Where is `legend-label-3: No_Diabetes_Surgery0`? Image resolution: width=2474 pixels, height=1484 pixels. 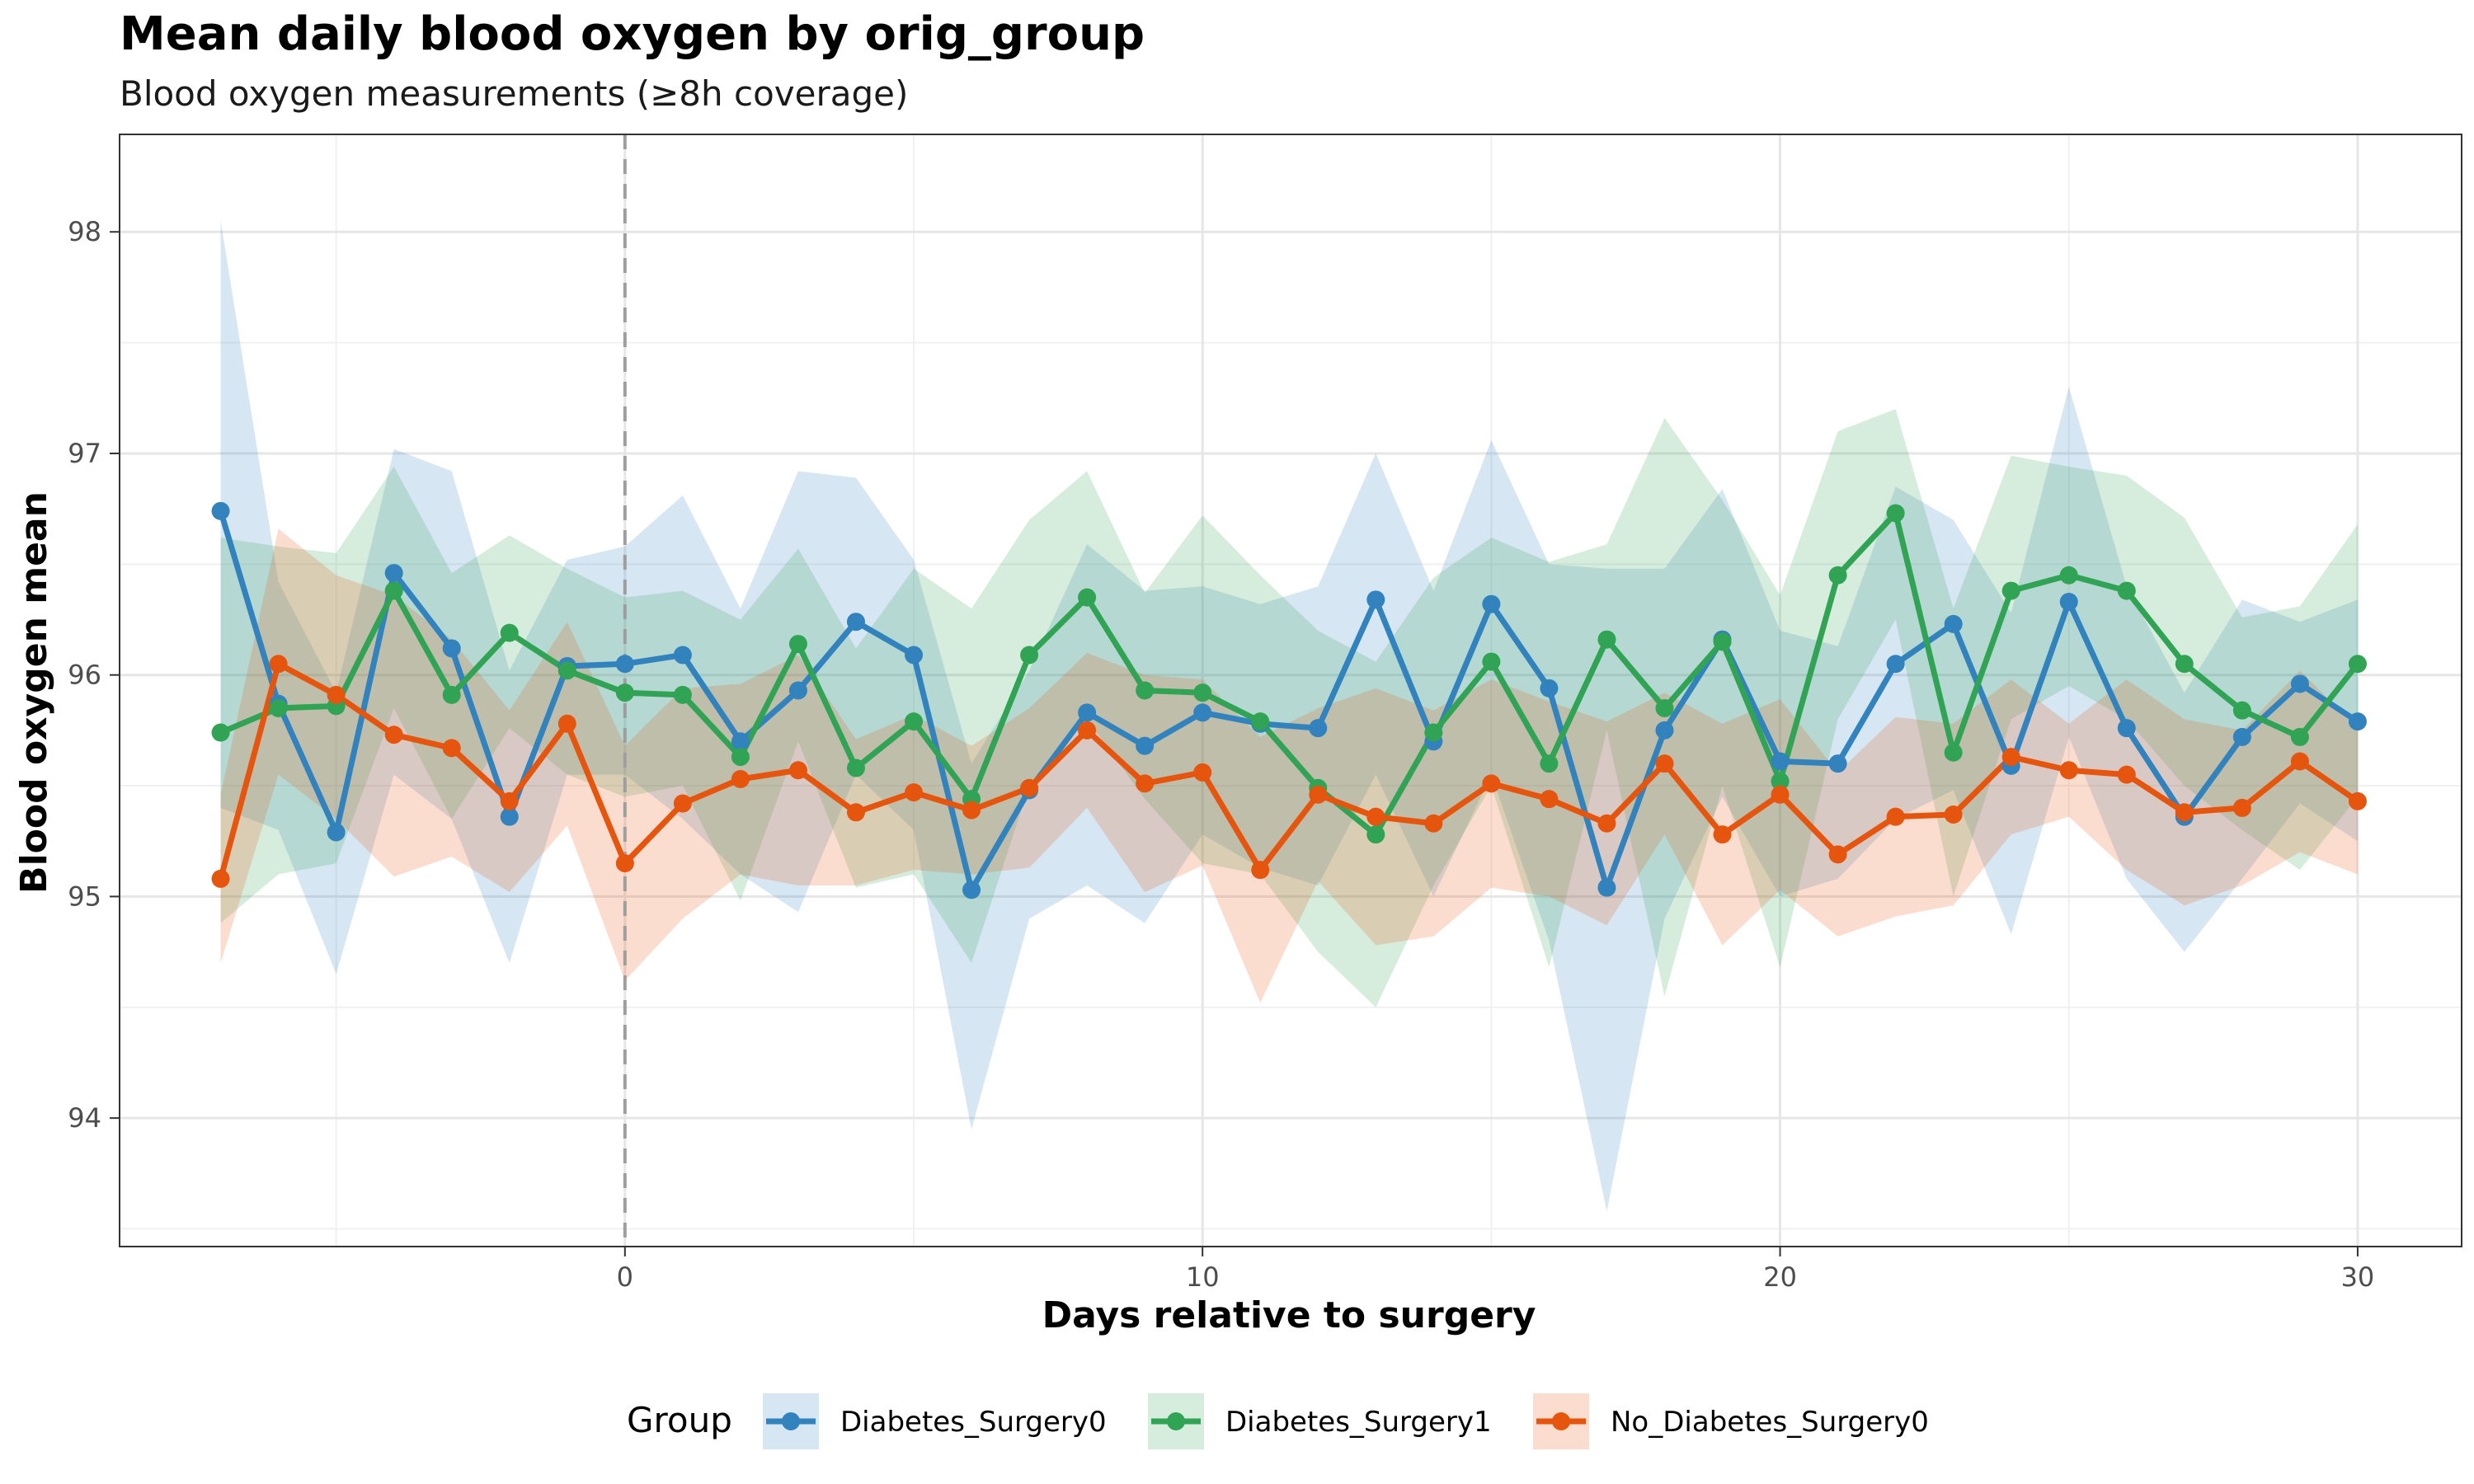
legend-label-3: No_Diabetes_Surgery0 is located at coordinates (1770, 1422).